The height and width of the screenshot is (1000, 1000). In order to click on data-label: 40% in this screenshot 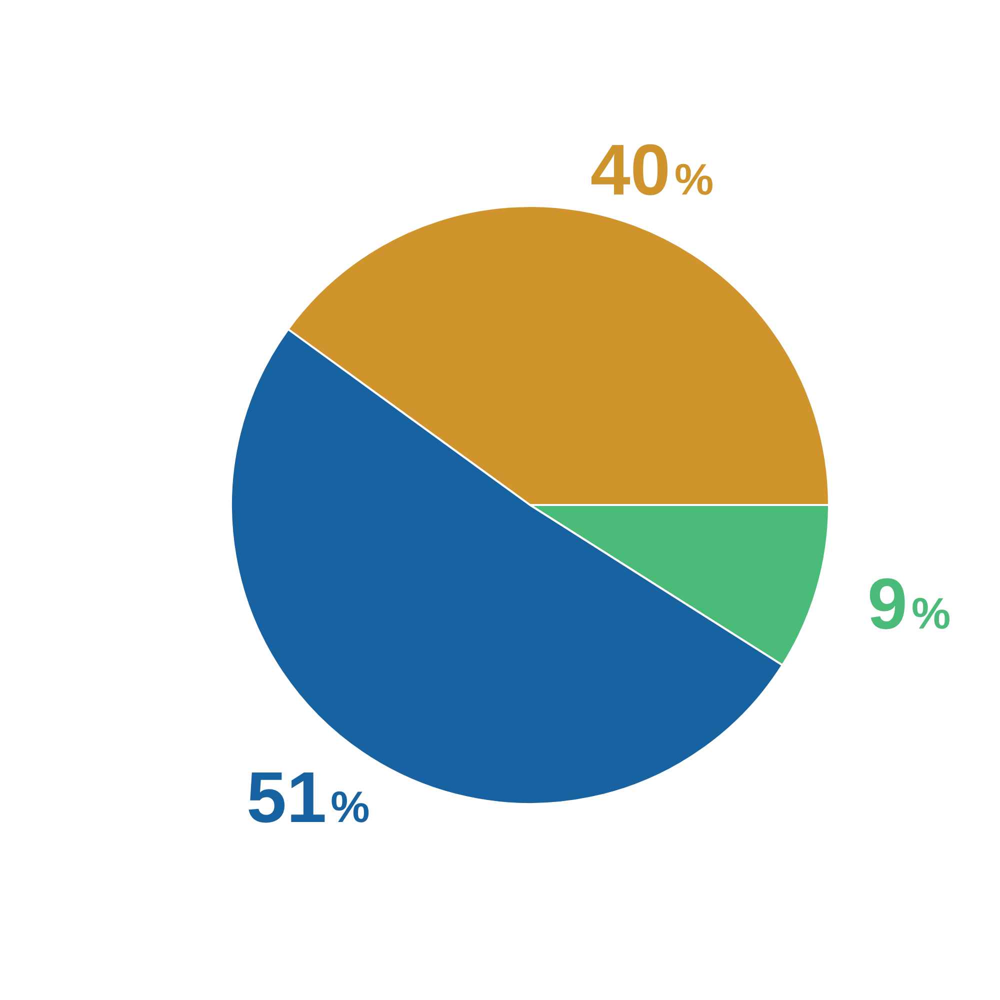, I will do `click(652, 170)`.